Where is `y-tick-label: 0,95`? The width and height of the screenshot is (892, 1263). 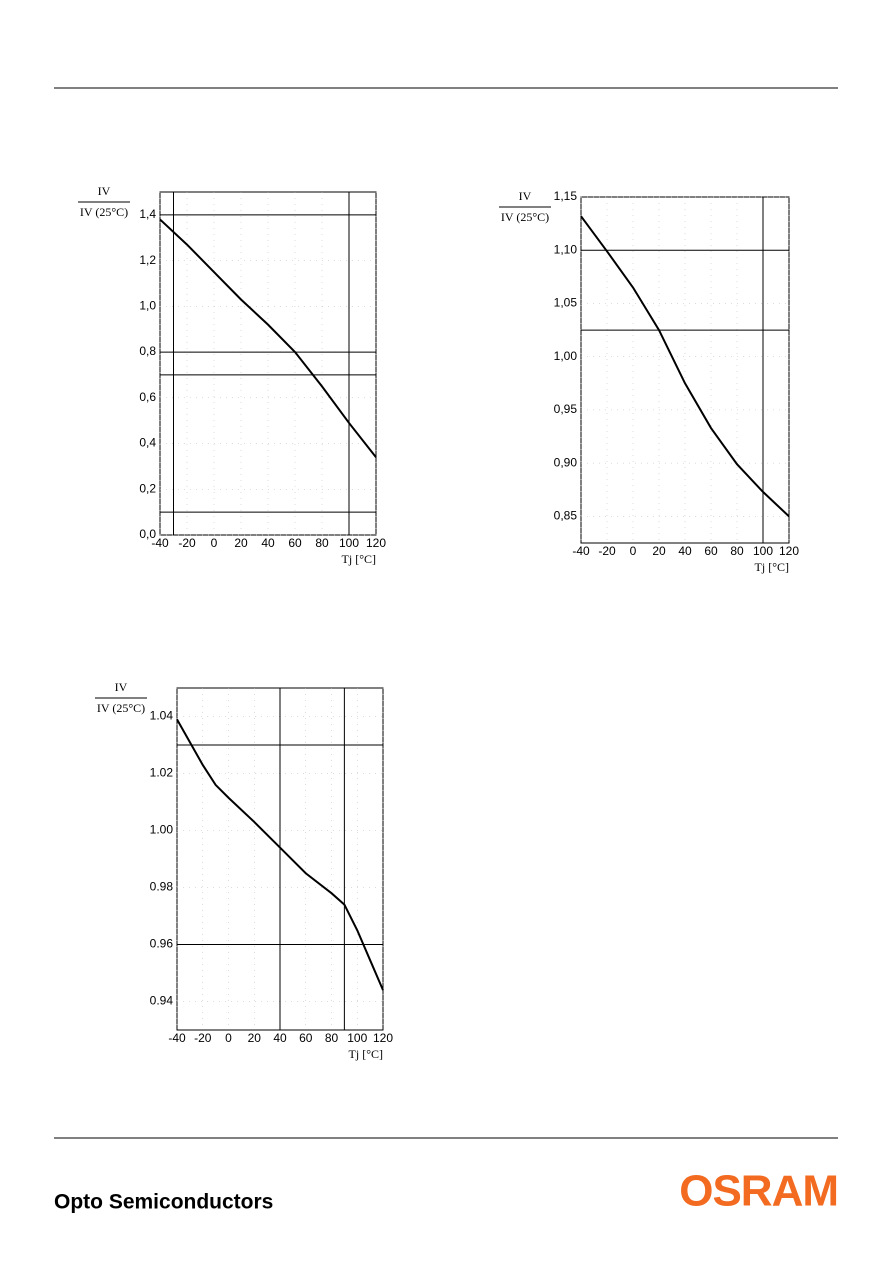 y-tick-label: 0,95 is located at coordinates (566, 409).